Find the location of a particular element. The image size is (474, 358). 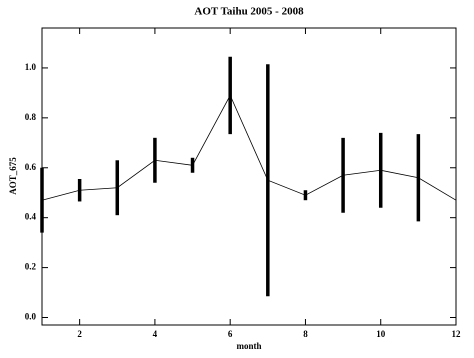

y-tick-label: 0.4 is located at coordinates (31, 217).